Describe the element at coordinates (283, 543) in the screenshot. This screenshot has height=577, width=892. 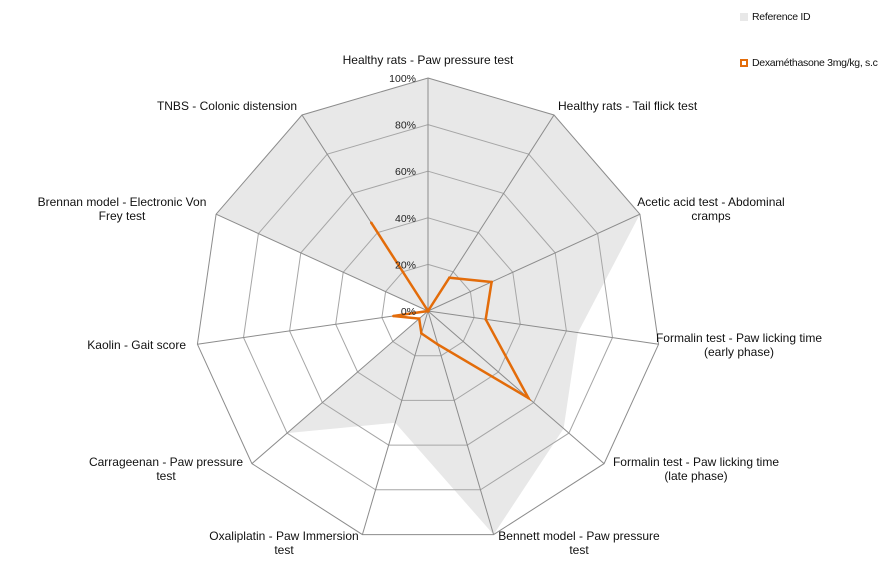
I see `category-label-oxaliplatin-paw-immersion-test: Oxaliplatin - Paw Immersion test` at that location.